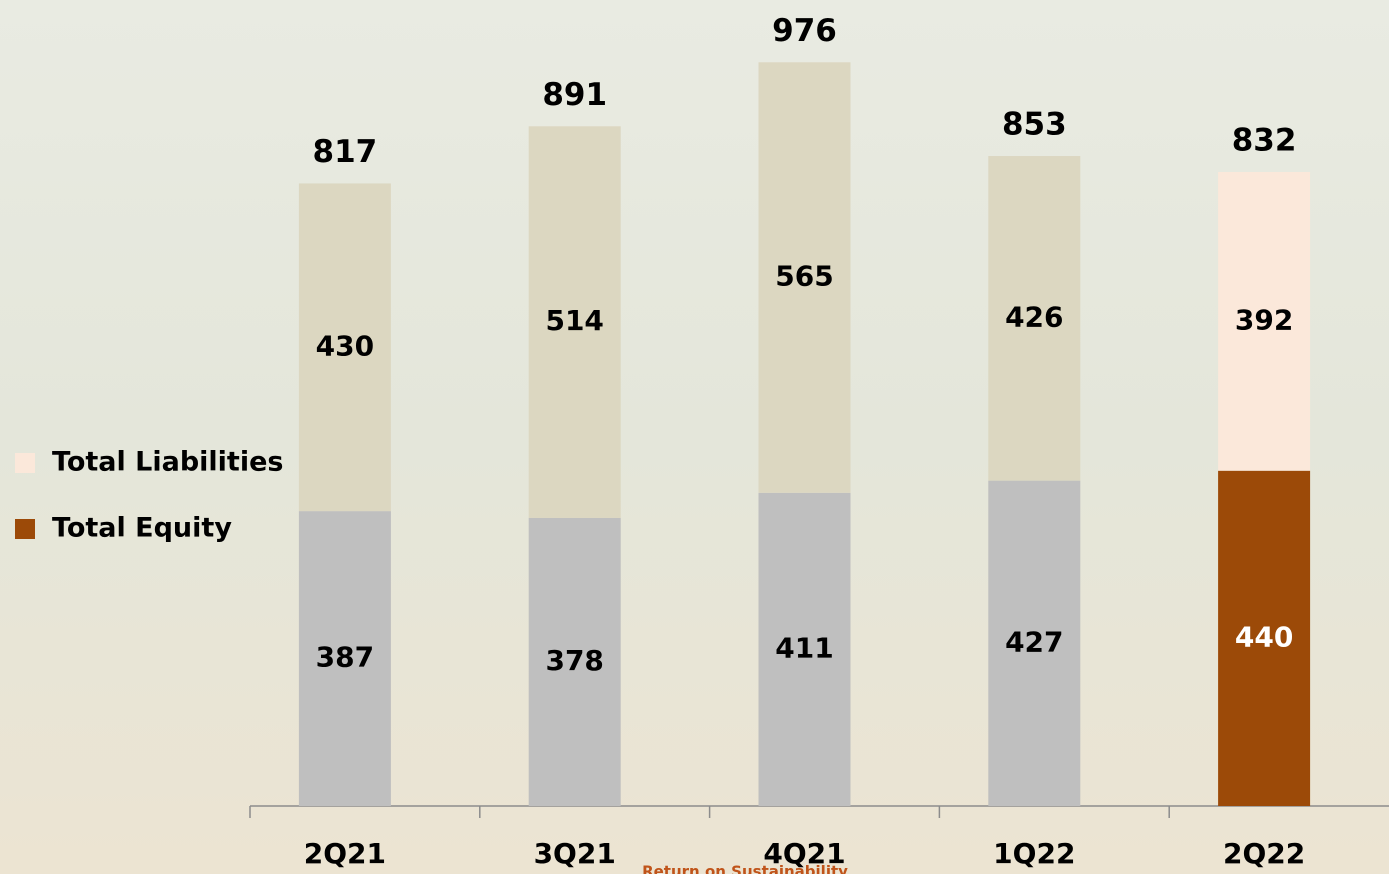 This screenshot has height=874, width=1389. I want to click on value-label: 440, so click(1264, 636).